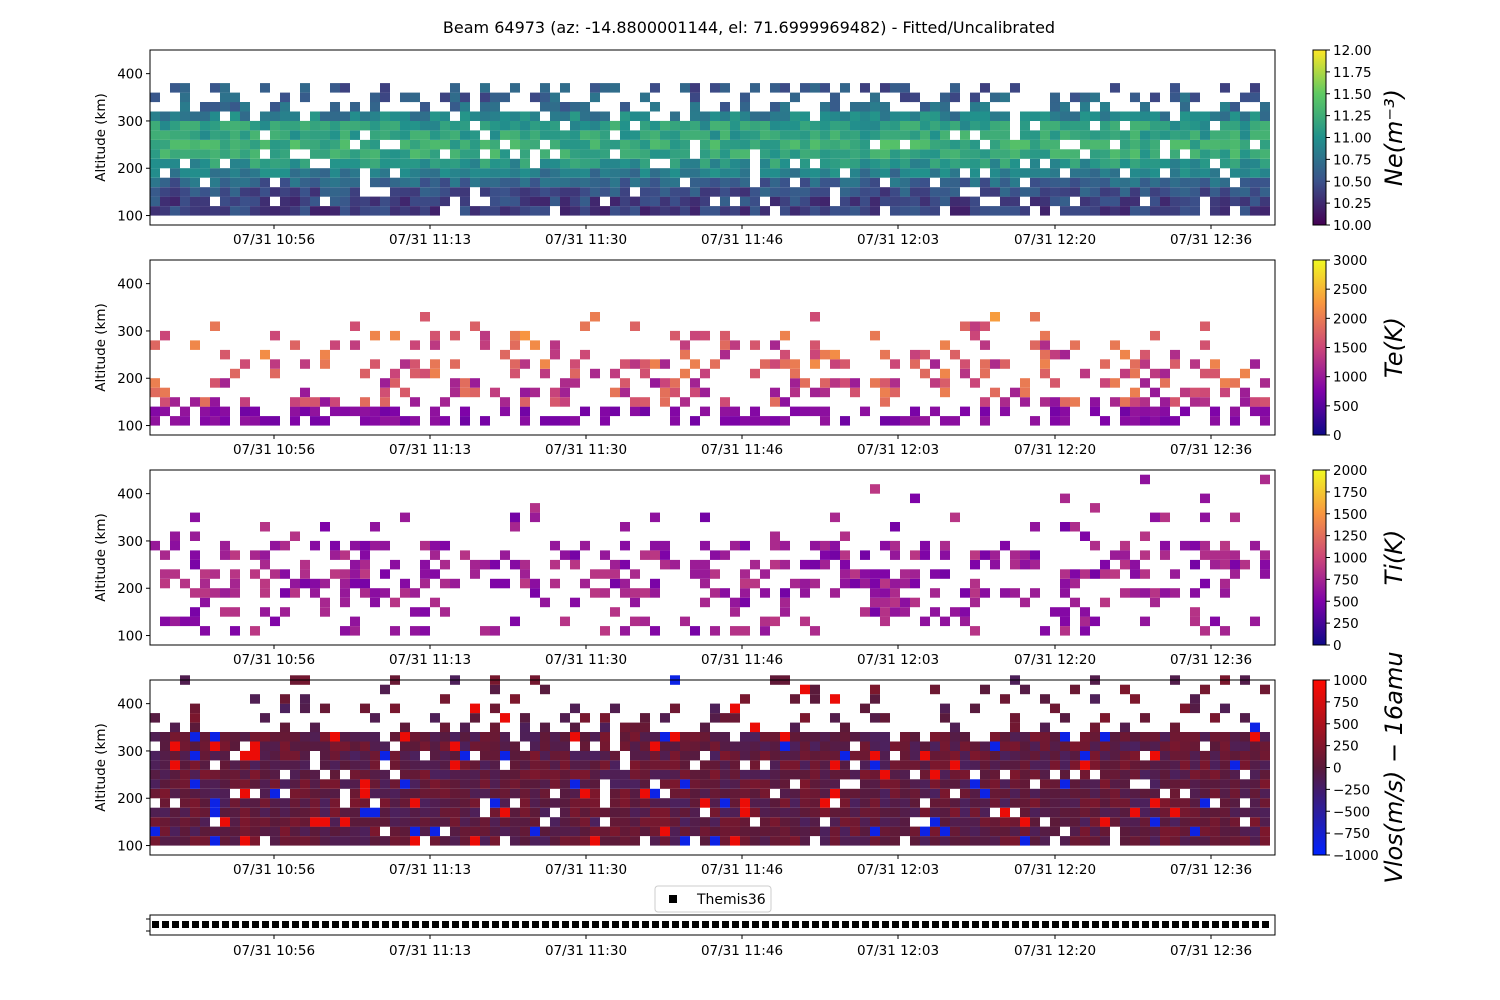 The width and height of the screenshot is (1500, 1000). What do you see at coordinates (130, 122) in the screenshot?
I see `y-tick-label: 300` at bounding box center [130, 122].